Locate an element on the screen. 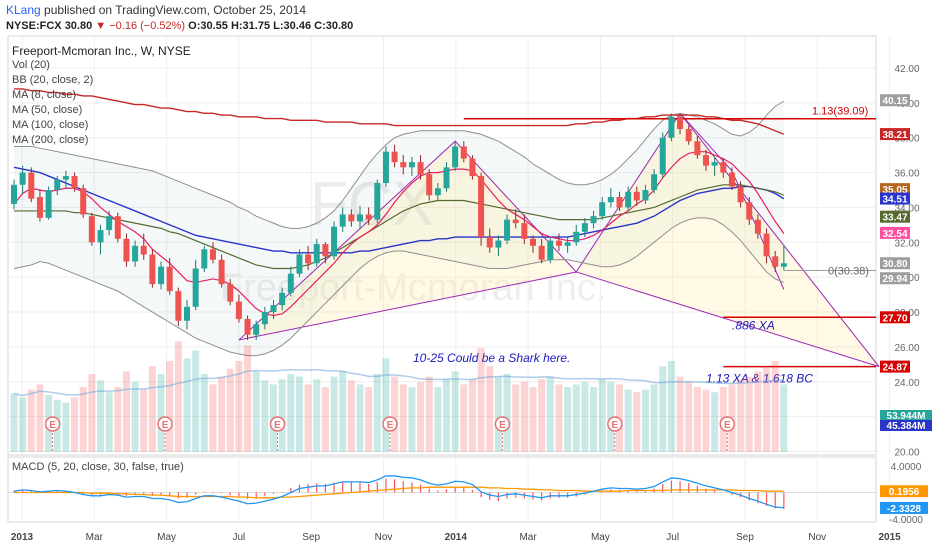 This screenshot has width=932, height=550. volume-tag is located at coordinates (906, 415).